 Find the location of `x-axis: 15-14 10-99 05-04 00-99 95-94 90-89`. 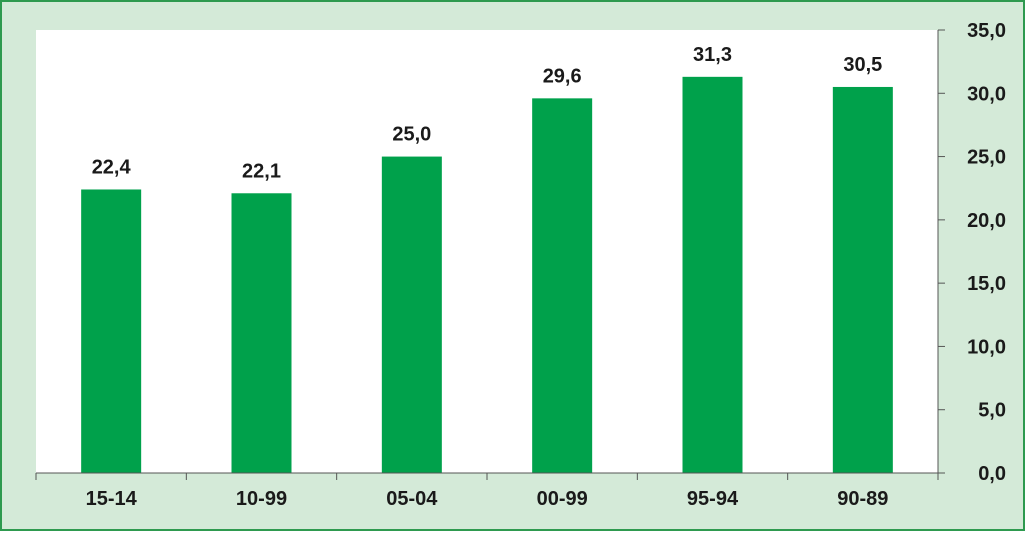

x-axis: 15-14 10-99 05-04 00-99 95-94 90-89 is located at coordinates (487, 491).